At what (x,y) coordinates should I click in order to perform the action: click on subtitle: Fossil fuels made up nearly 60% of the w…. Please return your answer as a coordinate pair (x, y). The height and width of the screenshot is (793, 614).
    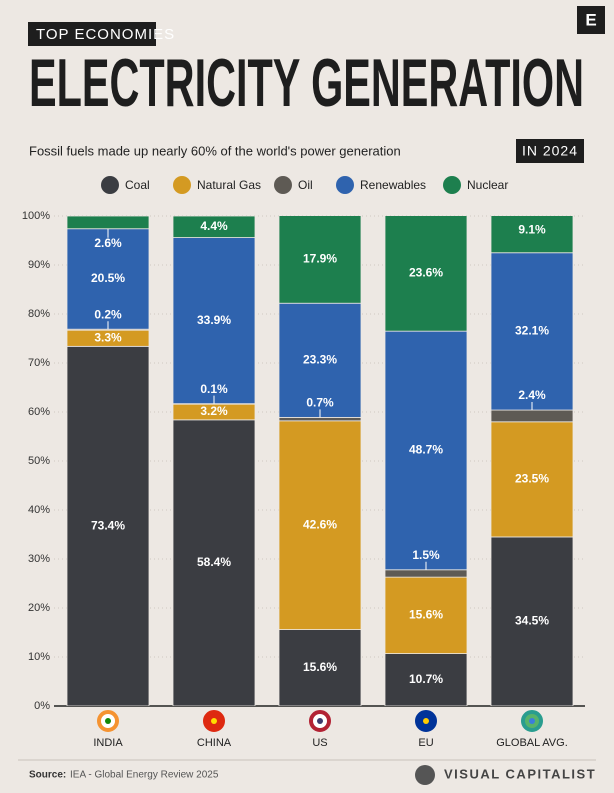
    Looking at the image, I should click on (215, 150).